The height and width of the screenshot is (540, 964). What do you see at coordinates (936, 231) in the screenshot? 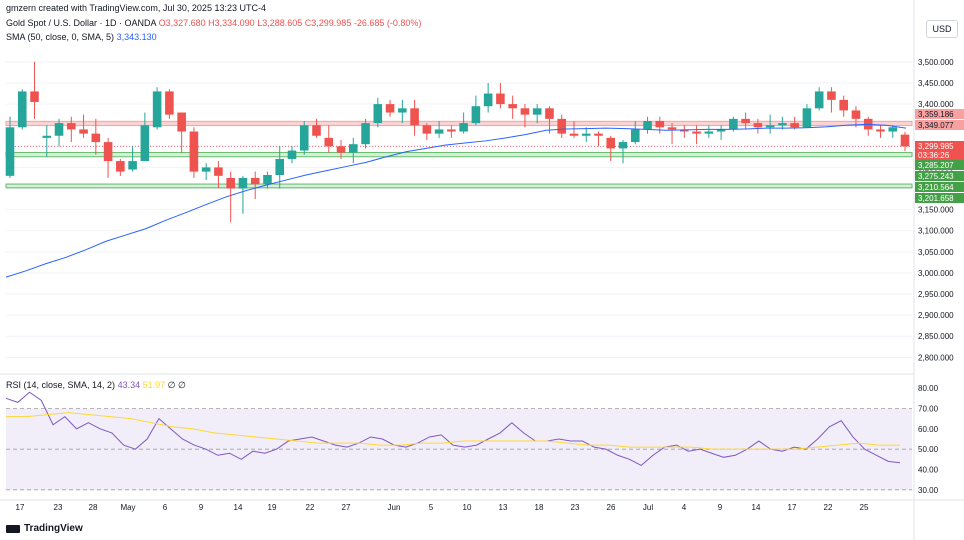
I see `price-tick-label: 3,100.000` at bounding box center [936, 231].